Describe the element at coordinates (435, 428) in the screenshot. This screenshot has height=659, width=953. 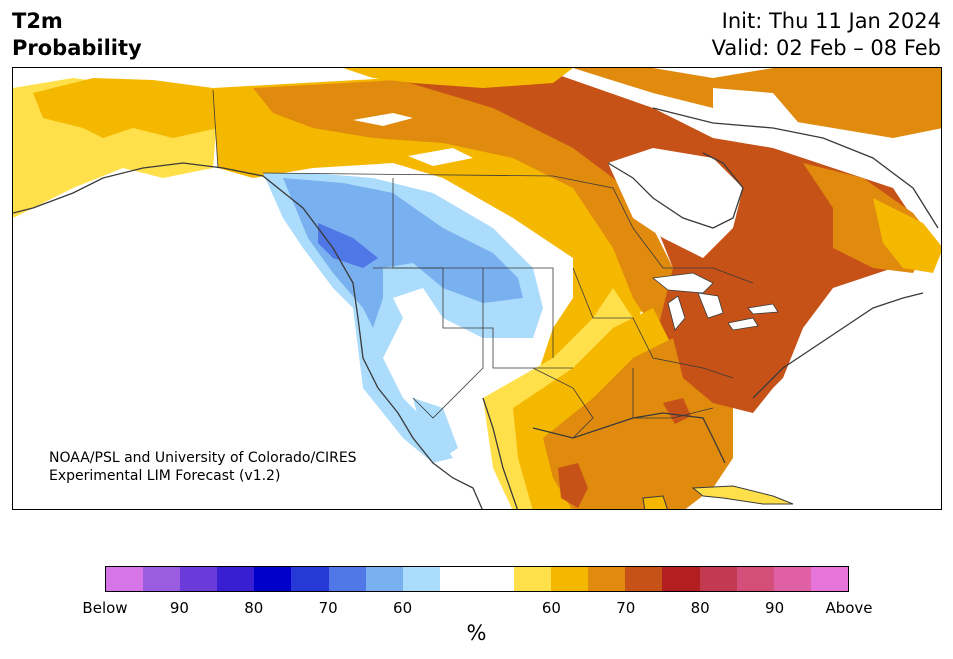
I see `gulf-of-california-light-blue` at that location.